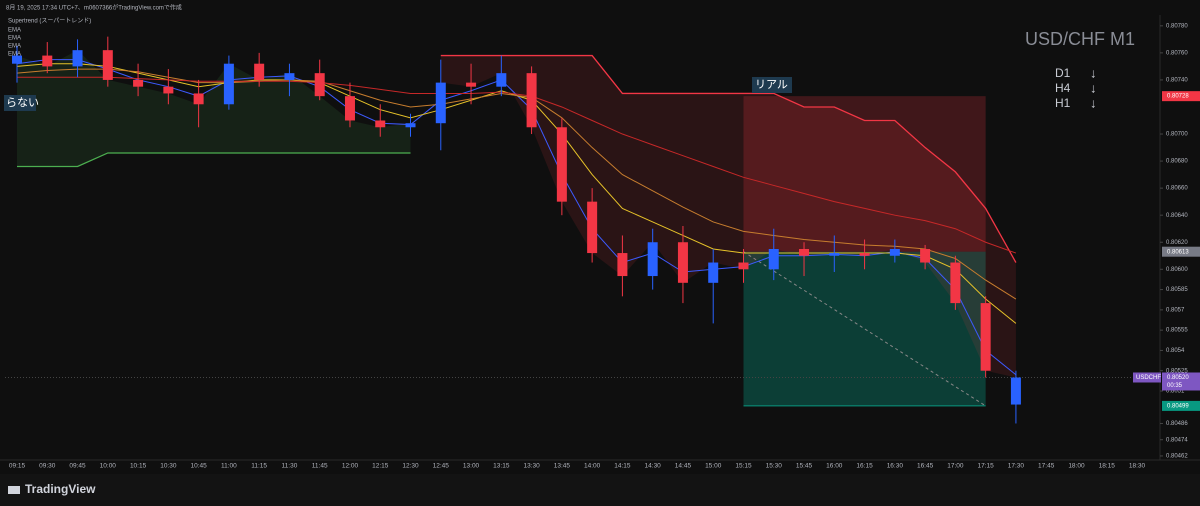 This screenshot has width=1200, height=506. What do you see at coordinates (562, 466) in the screenshot?
I see `x-tick-label: 13:45` at bounding box center [562, 466].